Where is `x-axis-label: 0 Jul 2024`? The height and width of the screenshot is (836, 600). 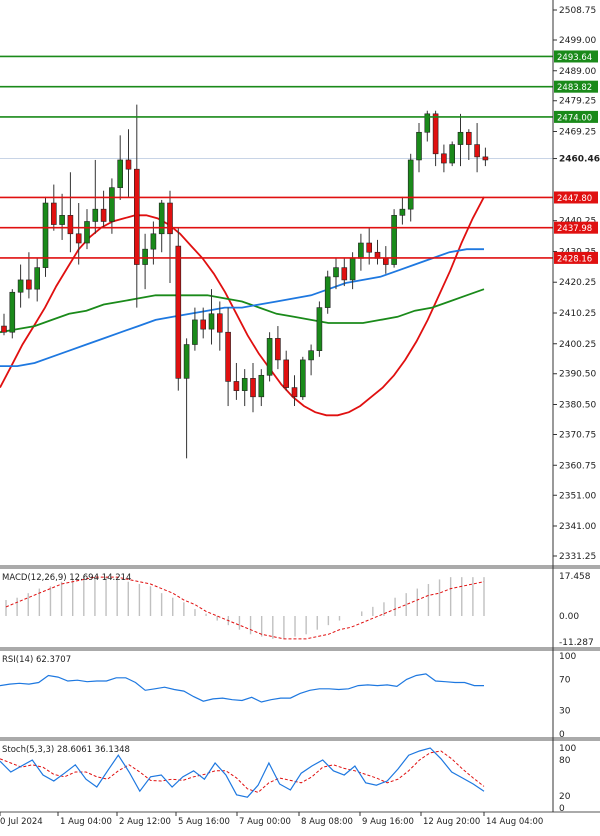
x-axis-label: 0 Jul 2024 is located at coordinates (21, 822).